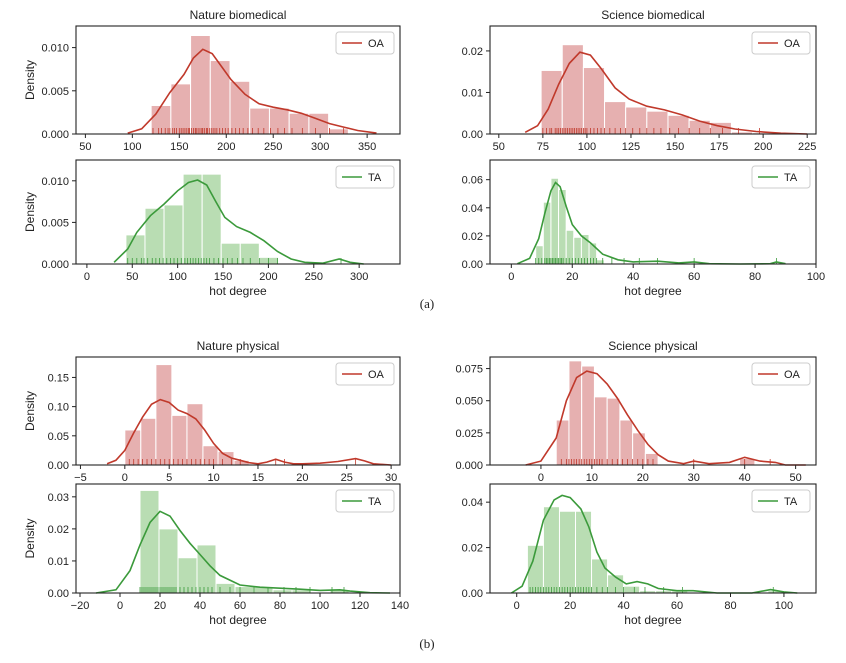 This screenshot has height=663, width=846. Describe the element at coordinates (58, 498) in the screenshot. I see `y-tick-label: 0.03` at that location.